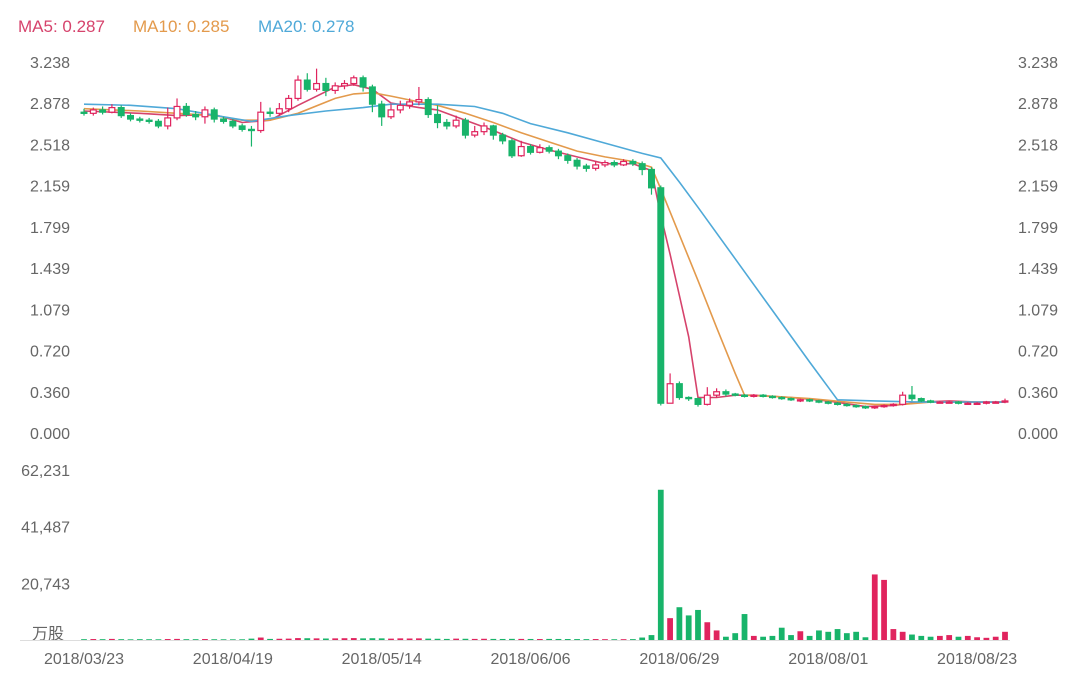 This screenshot has height=690, width=1080. I want to click on volume-tick: 62,231, so click(45, 471).